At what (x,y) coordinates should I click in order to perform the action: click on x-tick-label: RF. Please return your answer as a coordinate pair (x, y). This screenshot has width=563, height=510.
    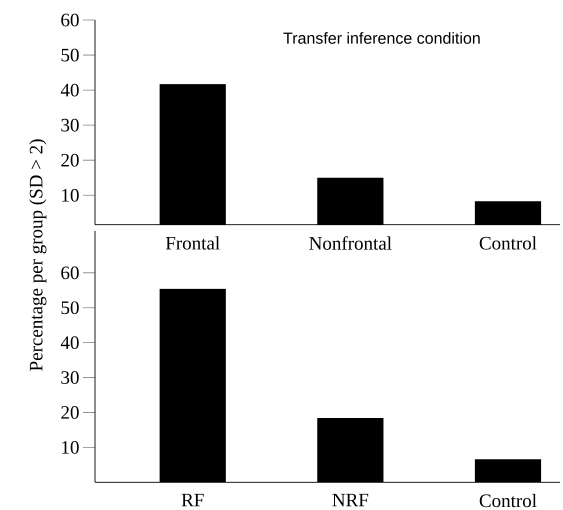
    Looking at the image, I should click on (193, 500).